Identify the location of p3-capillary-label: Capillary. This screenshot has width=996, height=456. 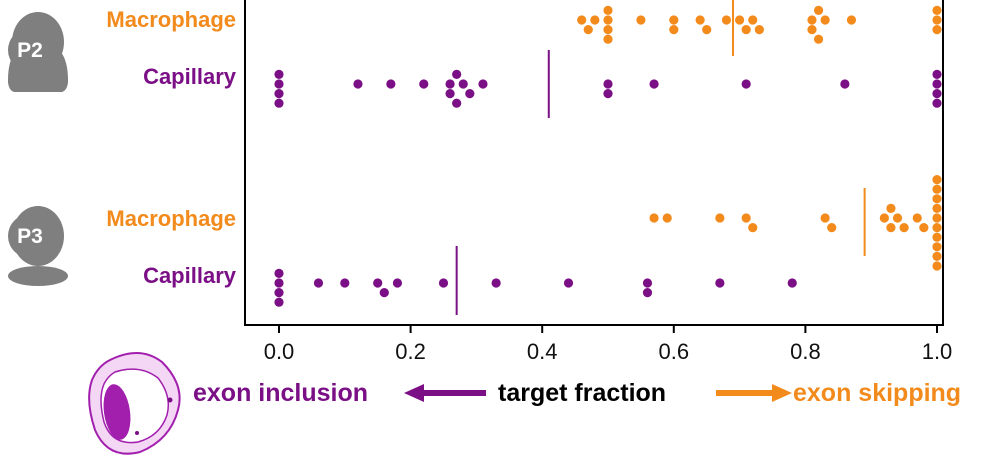
(190, 275).